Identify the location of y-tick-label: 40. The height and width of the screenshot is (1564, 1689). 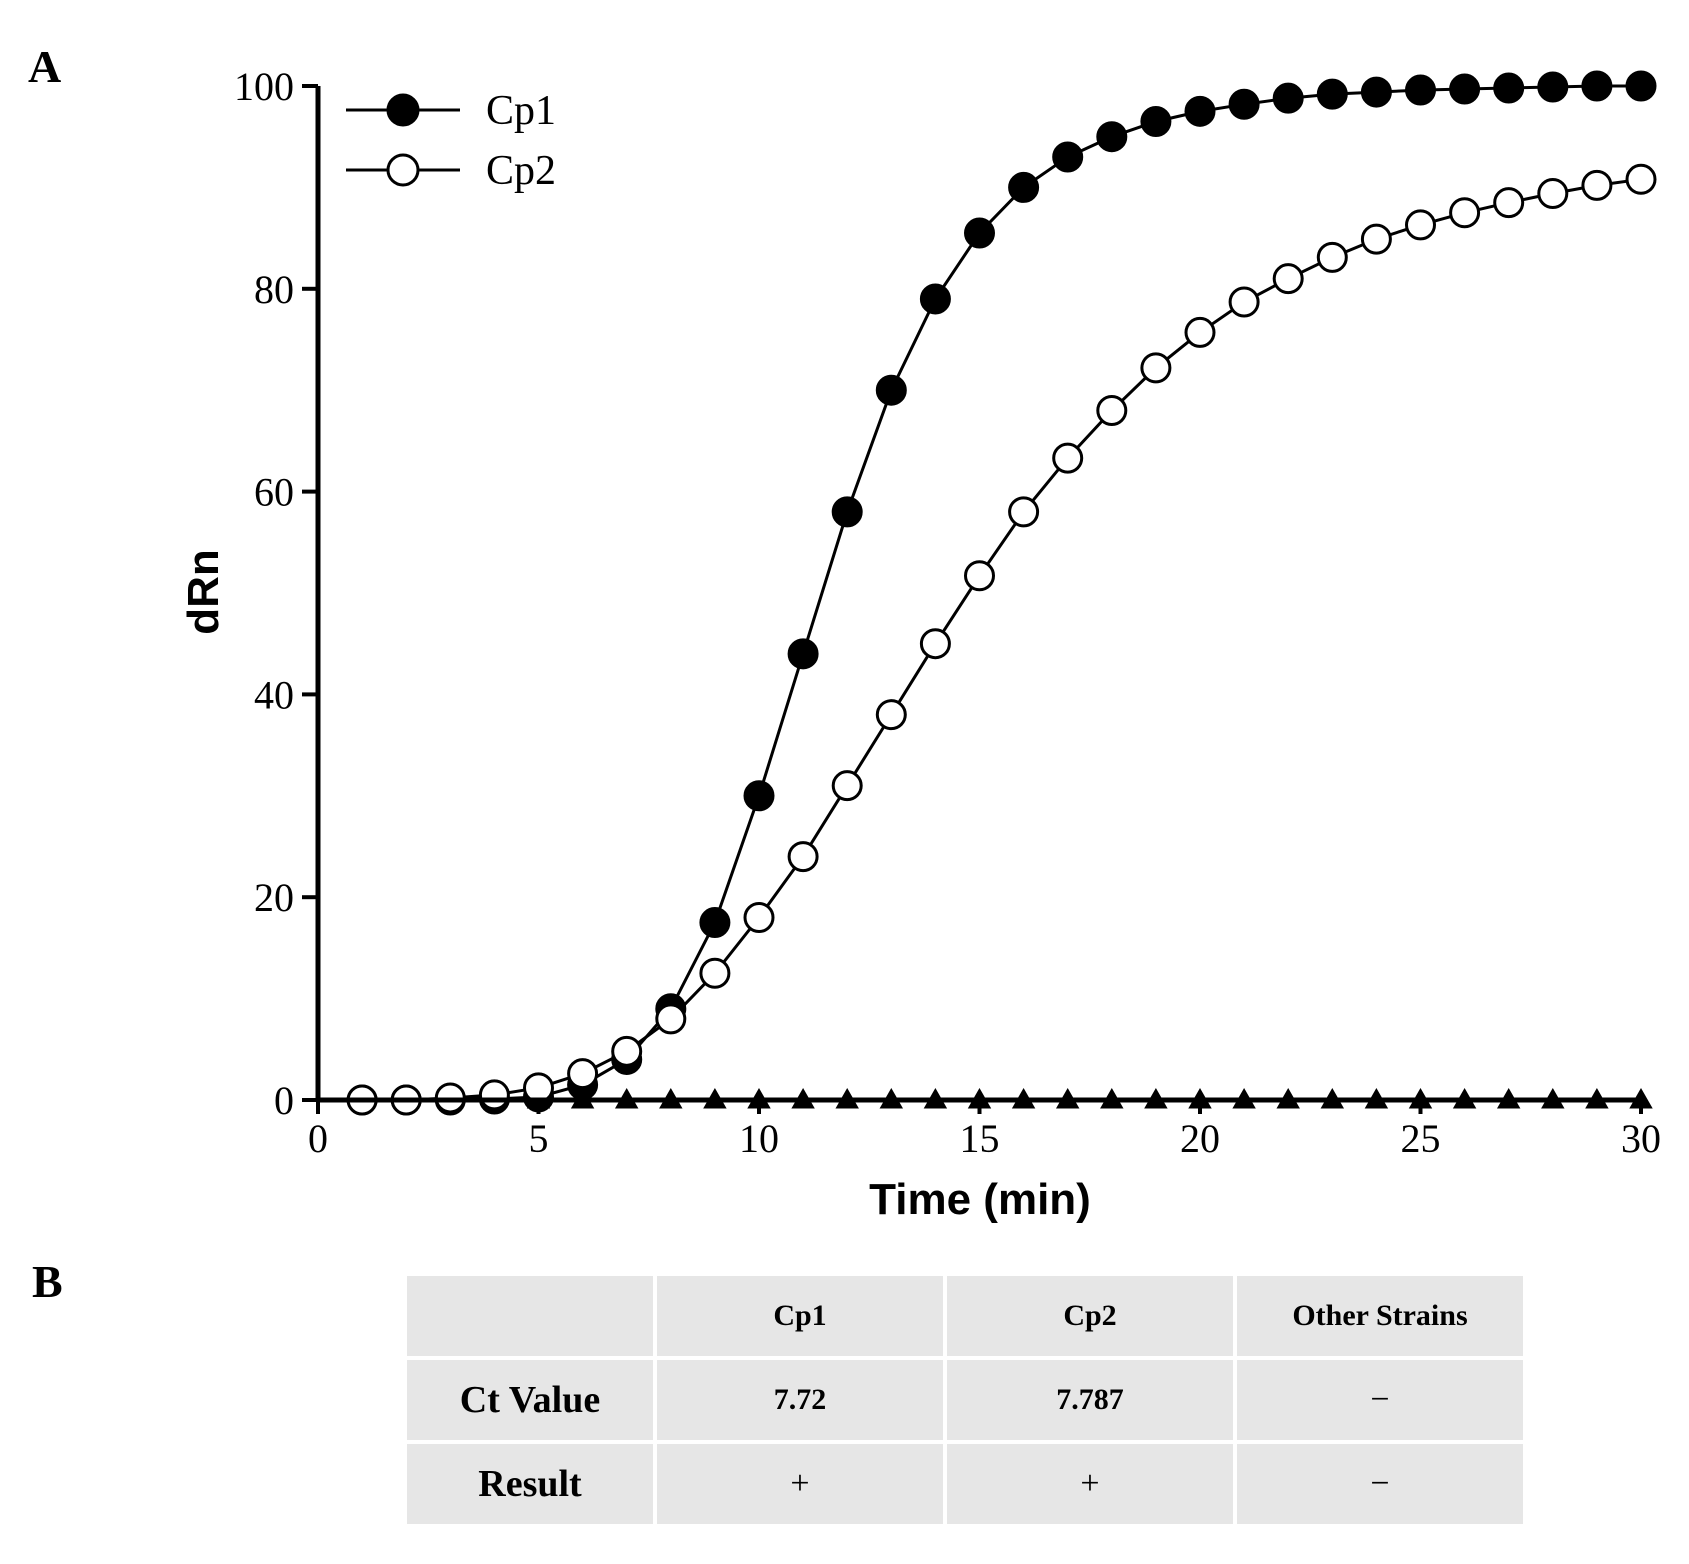
(274, 694).